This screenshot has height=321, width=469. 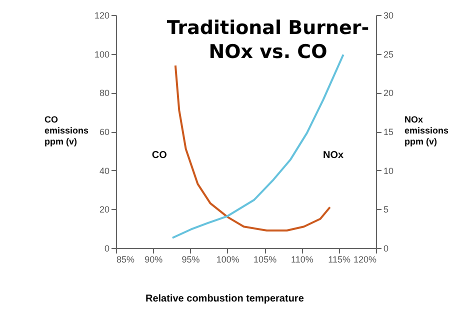 What do you see at coordinates (102, 15) in the screenshot?
I see `y-tick-label: 120` at bounding box center [102, 15].